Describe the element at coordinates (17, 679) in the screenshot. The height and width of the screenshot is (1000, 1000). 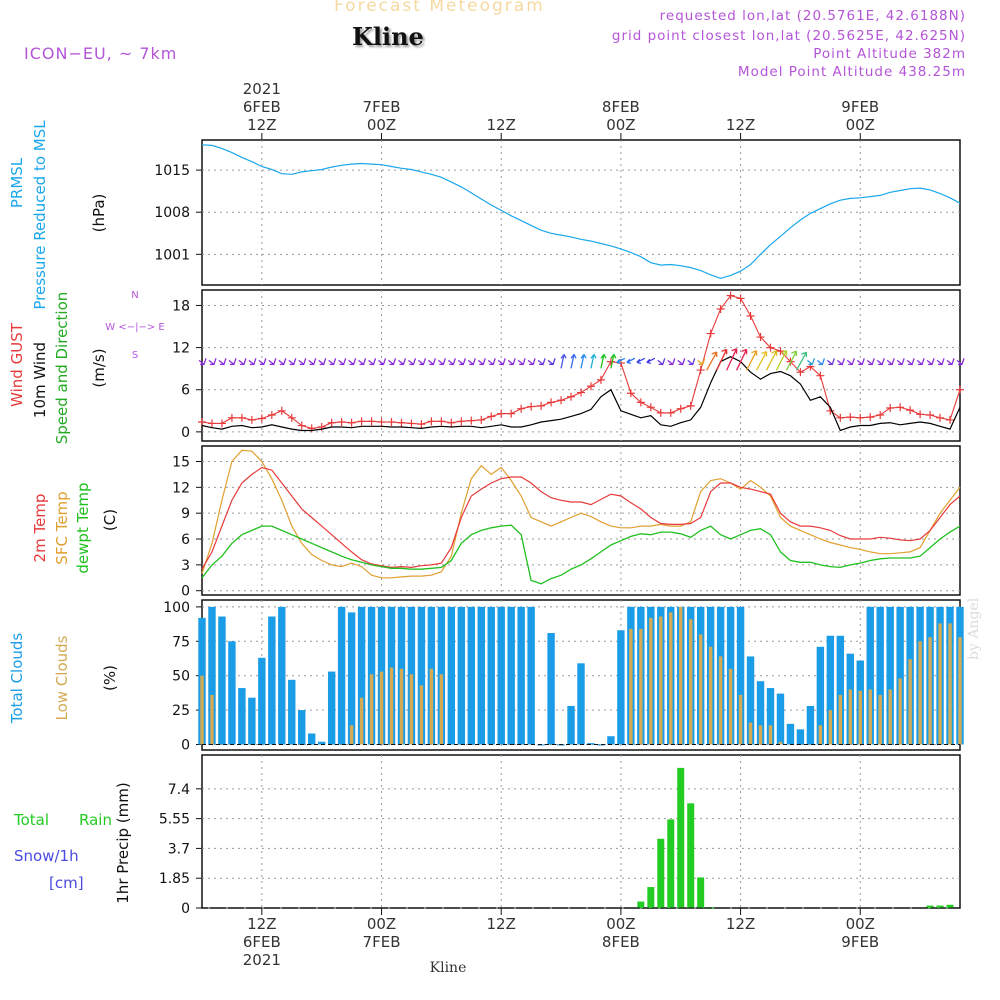
I see `total-clouds-label: Total Clouds` at that location.